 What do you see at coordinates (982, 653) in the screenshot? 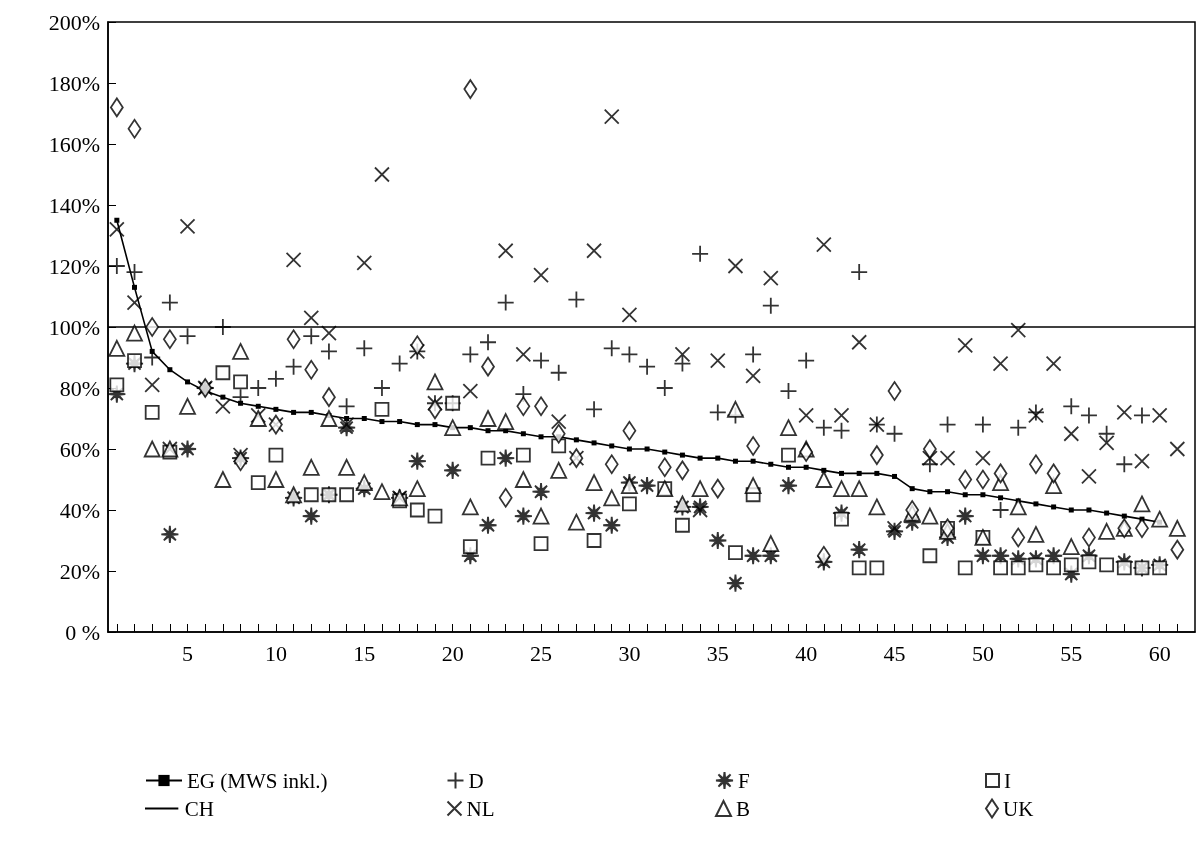
I see `x-tick-label: 50` at bounding box center [982, 653].